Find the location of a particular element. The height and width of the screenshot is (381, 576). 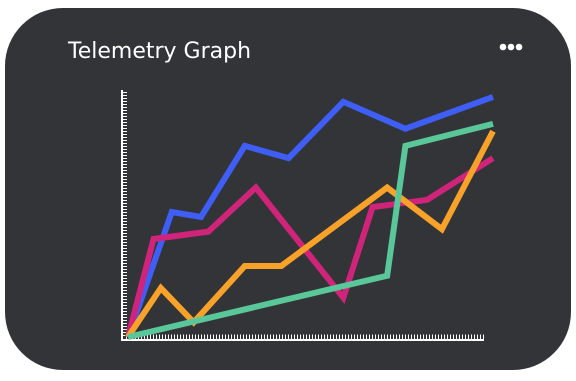

menu-button is located at coordinates (511, 47).